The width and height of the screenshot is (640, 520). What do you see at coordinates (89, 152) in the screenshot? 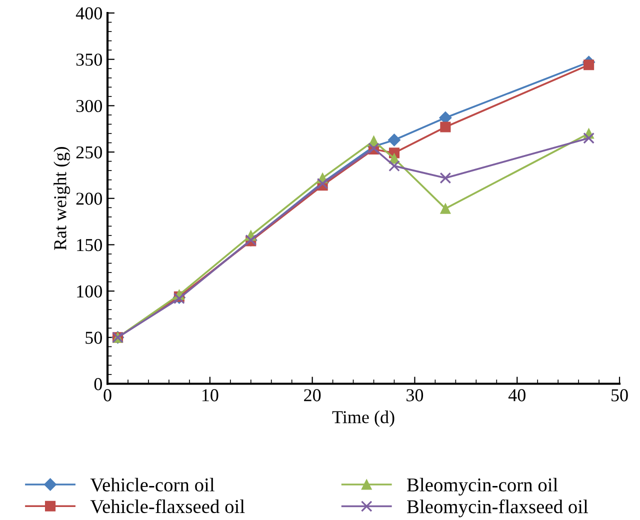
I see `y-tick-label: 250` at bounding box center [89, 152].